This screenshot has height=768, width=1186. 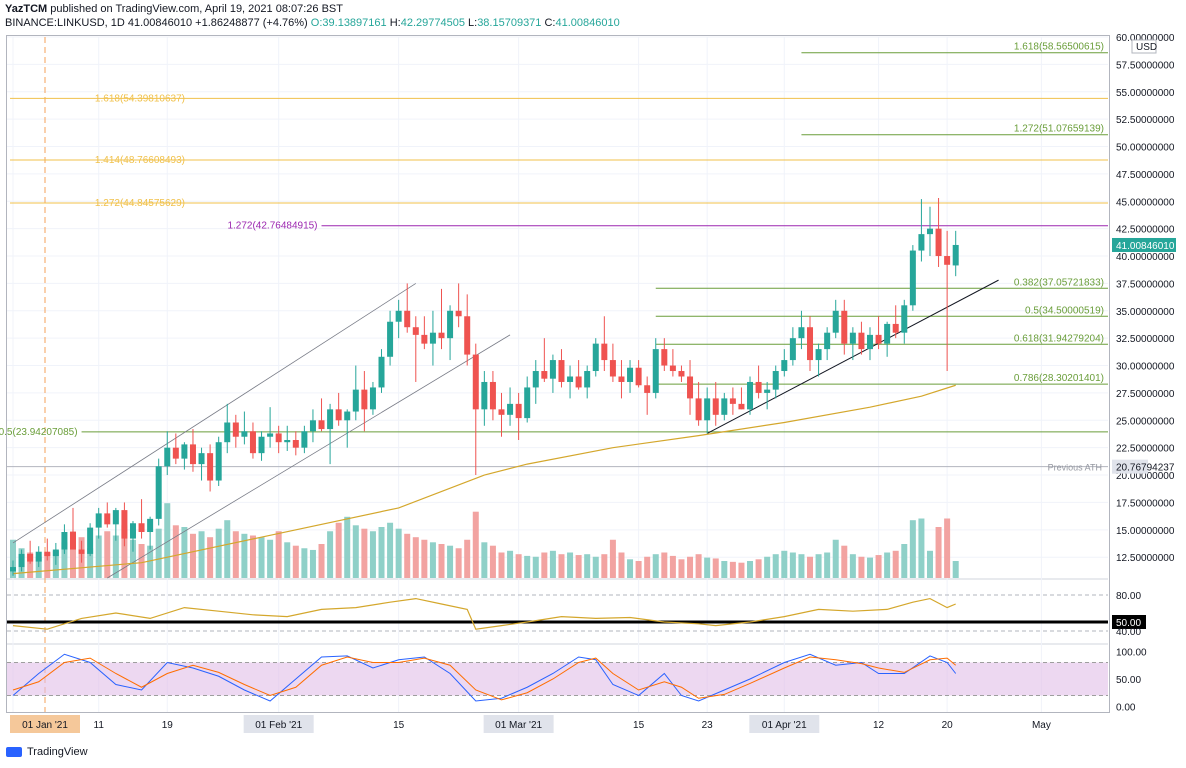 What do you see at coordinates (1145, 339) in the screenshot?
I see `price-tick-label: 32.50000000` at bounding box center [1145, 339].